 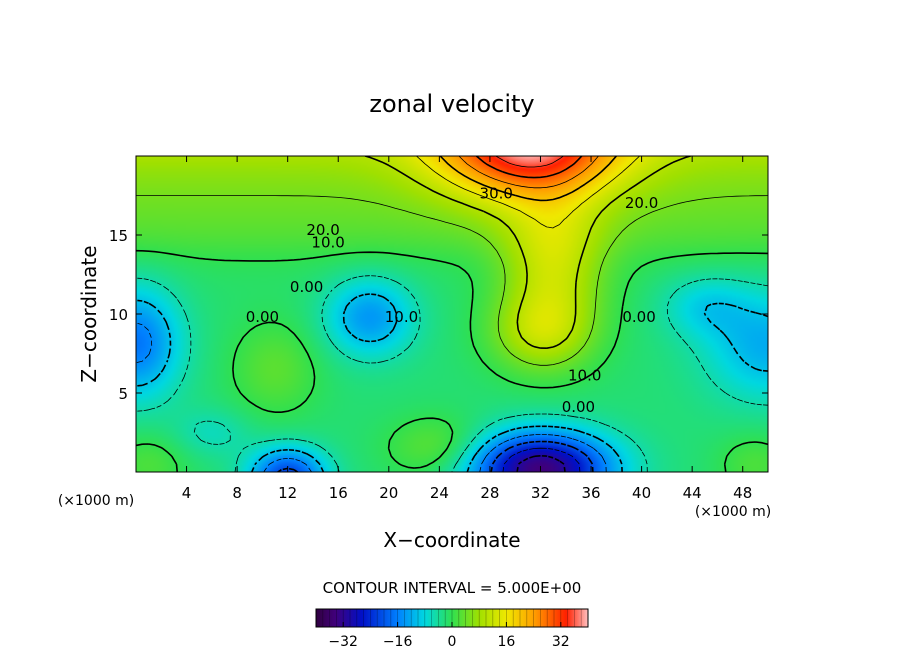 I want to click on colorbar-ticks: −32 −16 0 16 32, so click(x=449, y=636).